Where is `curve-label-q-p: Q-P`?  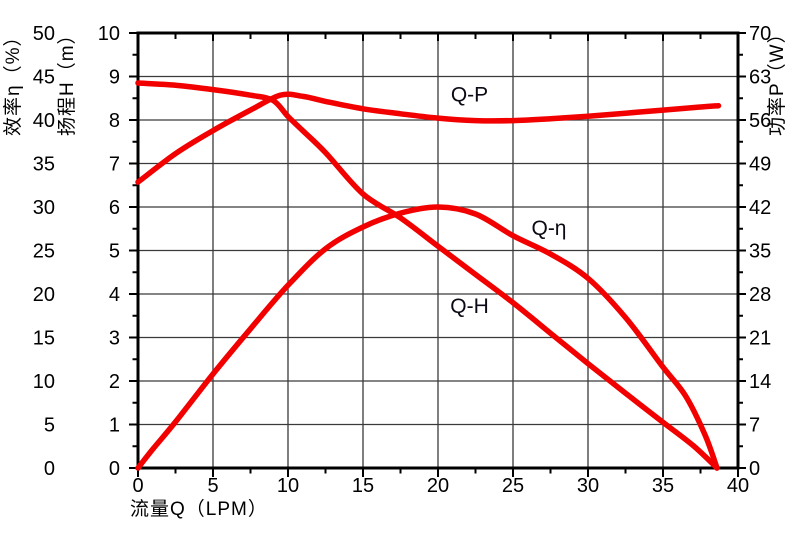 curve-label-q-p: Q-P is located at coordinates (469, 95).